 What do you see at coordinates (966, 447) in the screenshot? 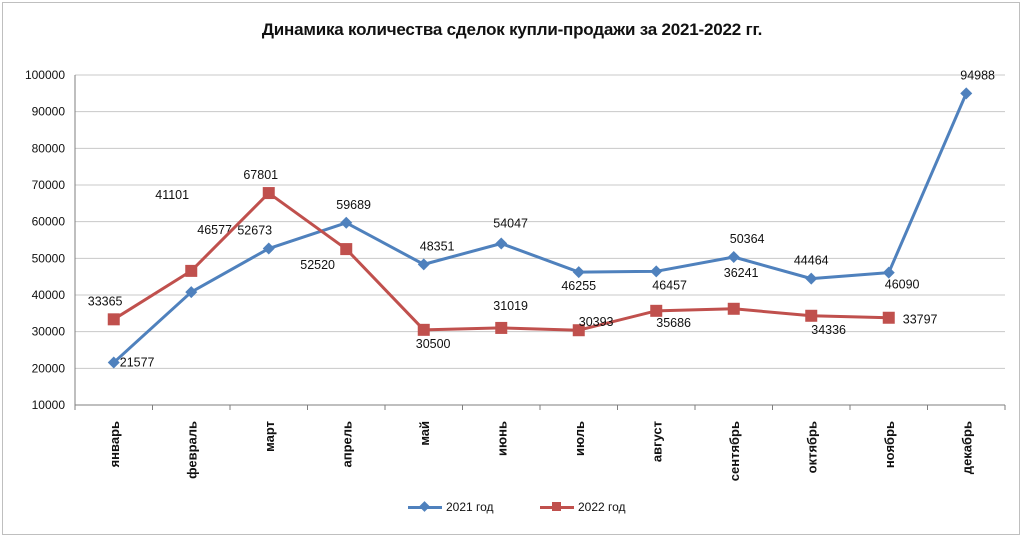
I see `x-tick-label: декабрь` at bounding box center [966, 447].